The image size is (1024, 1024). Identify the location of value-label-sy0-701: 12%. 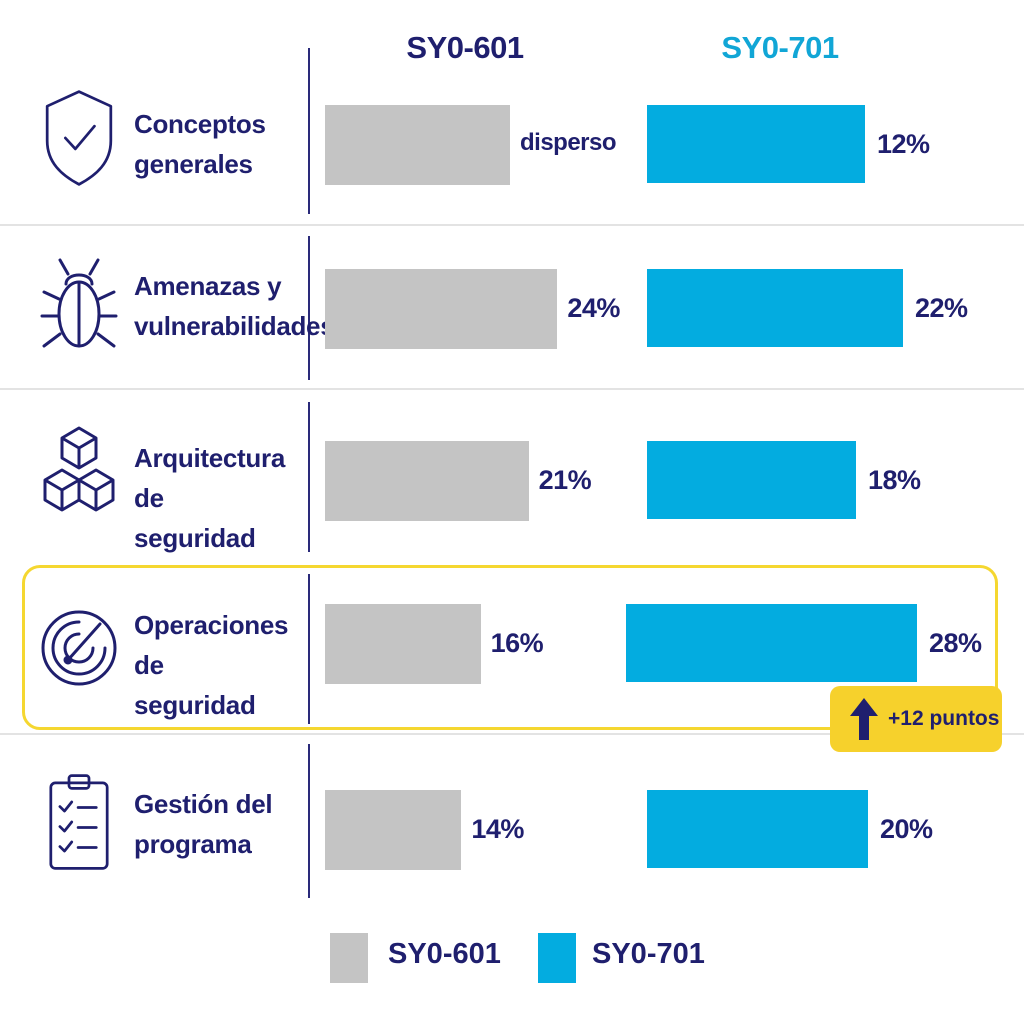
(903, 144).